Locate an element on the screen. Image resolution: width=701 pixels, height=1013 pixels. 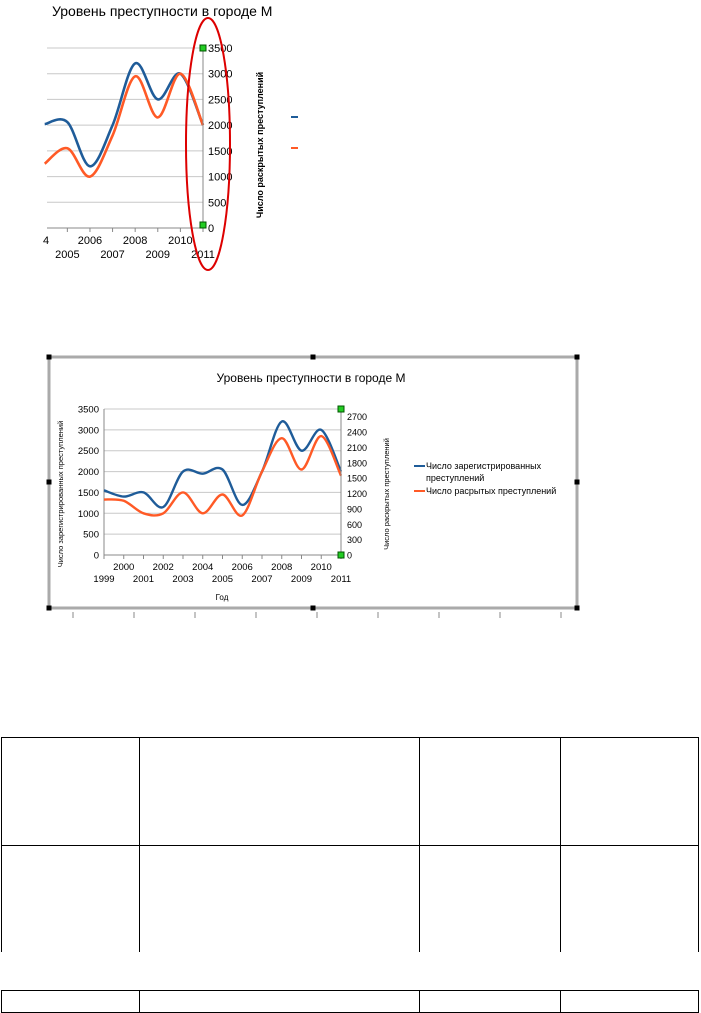
main-chart-y-tick-label: 3000 is located at coordinates (88, 430).